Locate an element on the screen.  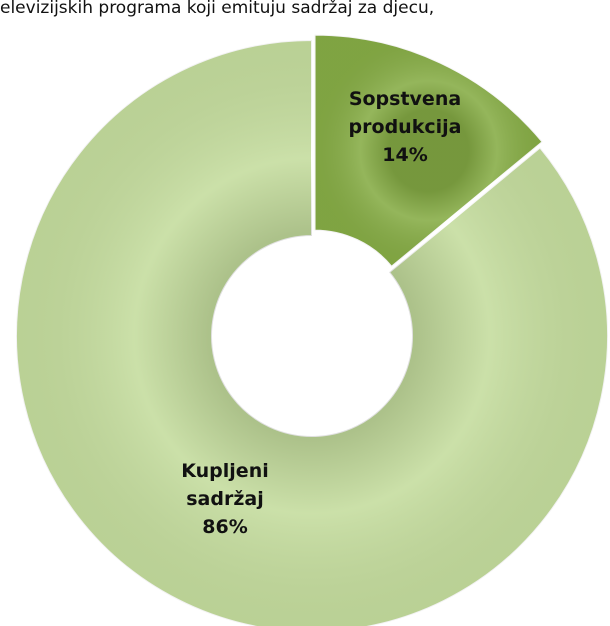
value-label: 86% is located at coordinates (225, 527).